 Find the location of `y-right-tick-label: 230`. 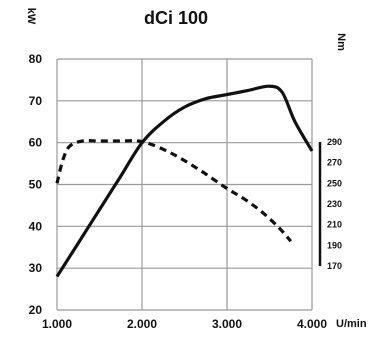

y-right-tick-label: 230 is located at coordinates (334, 204).